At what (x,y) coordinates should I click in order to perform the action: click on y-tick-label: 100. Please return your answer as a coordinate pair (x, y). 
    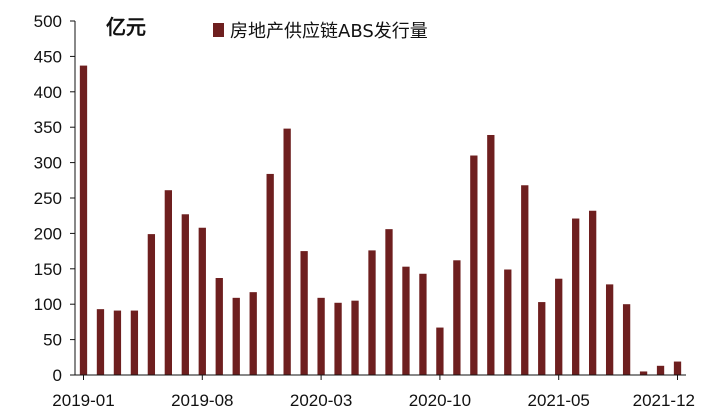
    Looking at the image, I should click on (48, 304).